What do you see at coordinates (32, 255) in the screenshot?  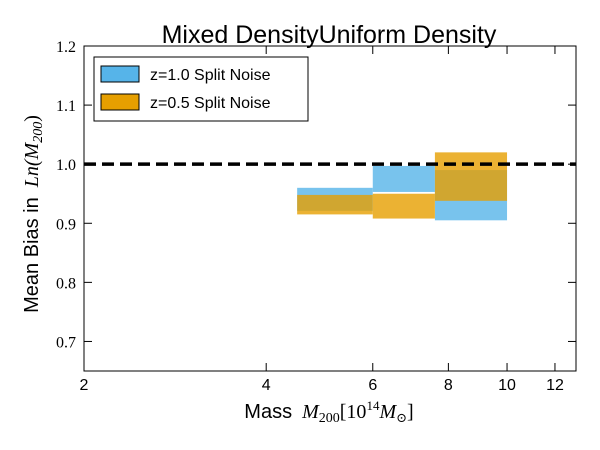 I see `y-axis-label-text: Mean Bias in` at bounding box center [32, 255].